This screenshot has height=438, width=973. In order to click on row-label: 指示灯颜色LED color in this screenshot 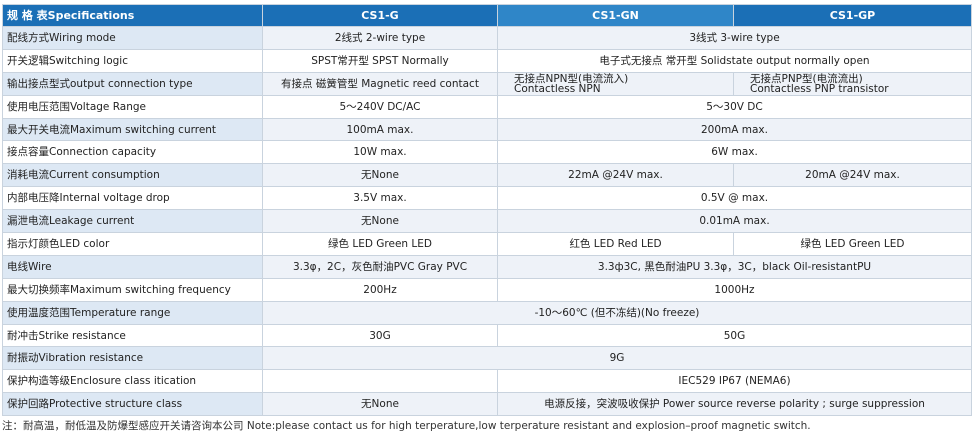, I will do `click(132, 244)`.